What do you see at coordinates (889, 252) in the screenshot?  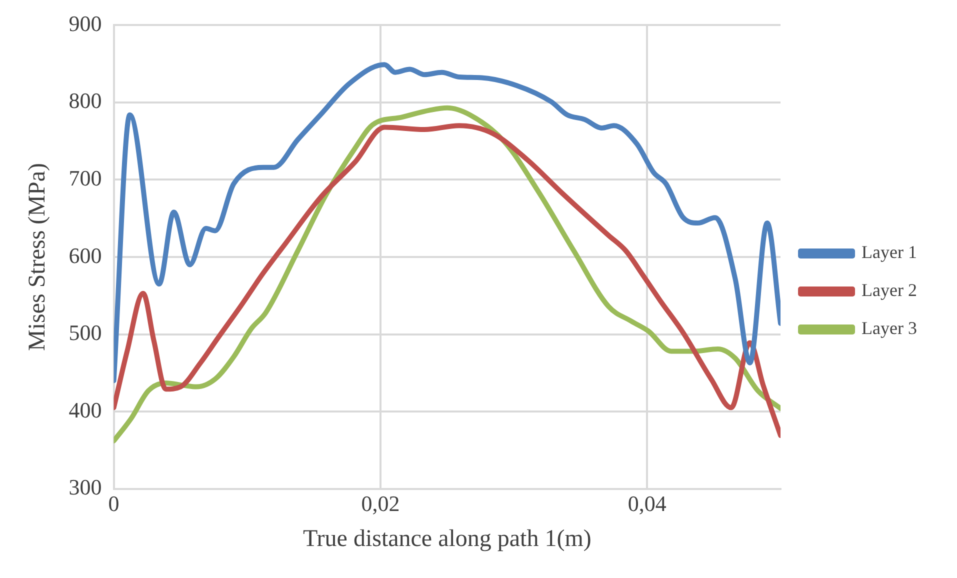 I see `legend-label: Layer 1` at bounding box center [889, 252].